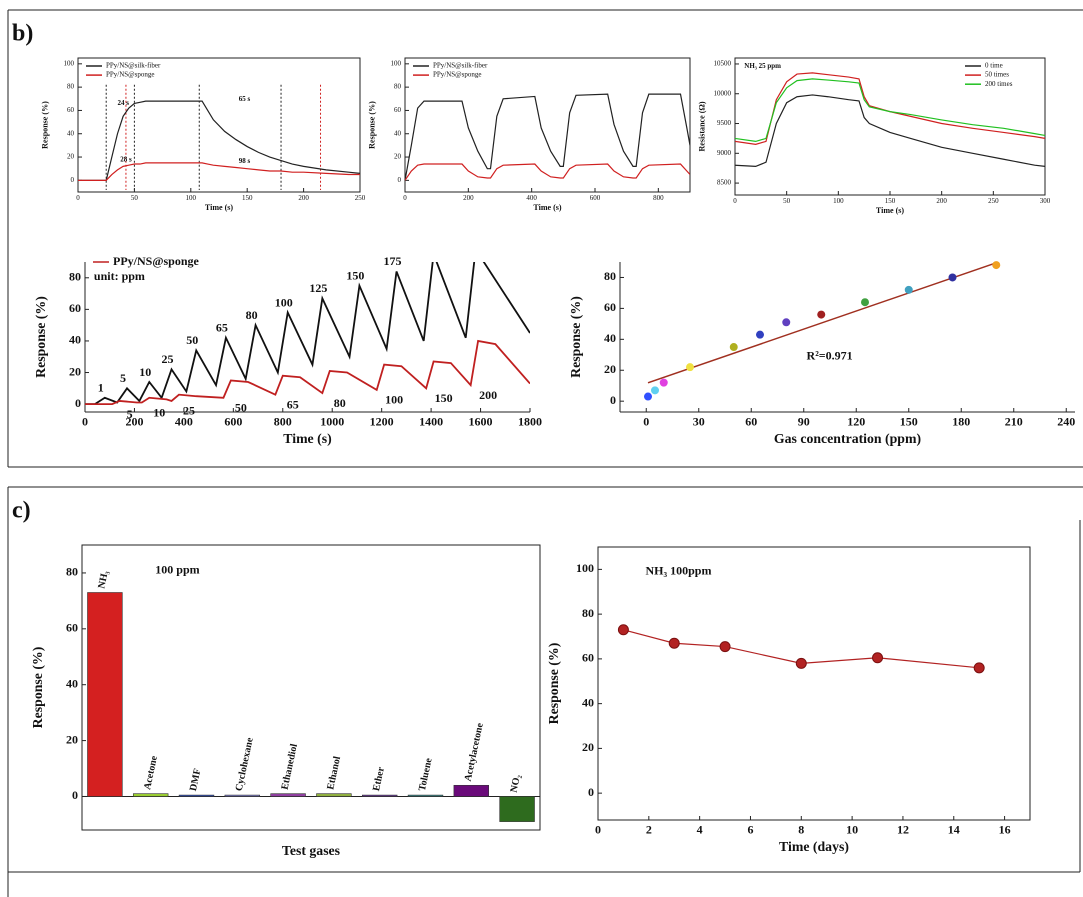 The image size is (1083, 897). Describe the element at coordinates (750, 830) in the screenshot. I see `x-tick-label: 6` at that location.